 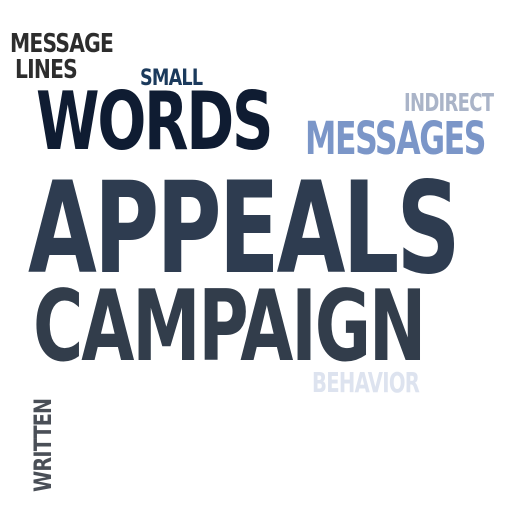 I want to click on word-message: MESSAGE, so click(x=62, y=44).